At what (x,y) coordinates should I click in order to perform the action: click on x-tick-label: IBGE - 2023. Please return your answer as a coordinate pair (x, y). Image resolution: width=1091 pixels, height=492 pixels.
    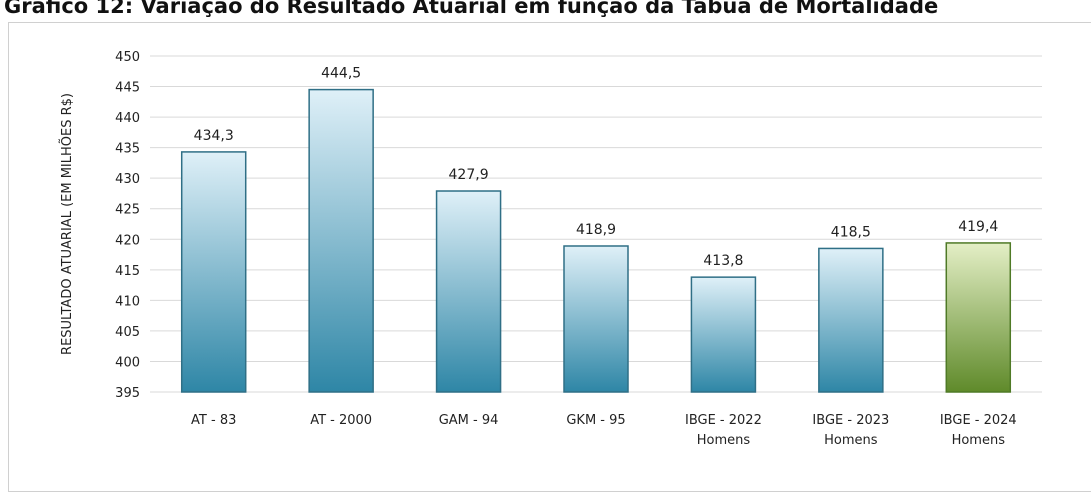
    Looking at the image, I should click on (850, 420).